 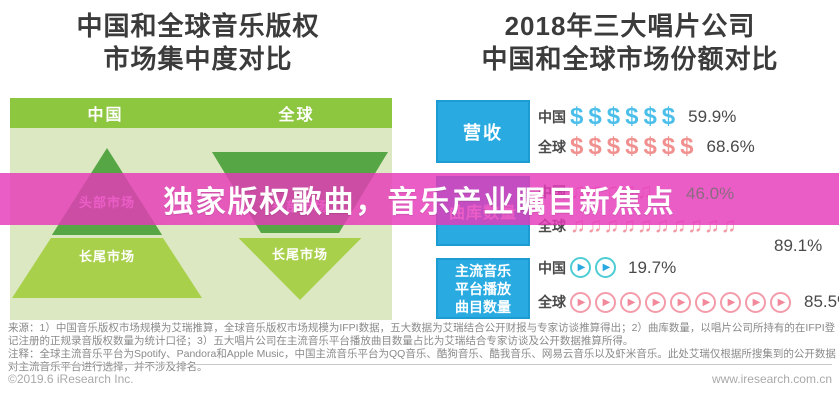 I want to click on china-column-header: 中国, so click(x=105, y=115).